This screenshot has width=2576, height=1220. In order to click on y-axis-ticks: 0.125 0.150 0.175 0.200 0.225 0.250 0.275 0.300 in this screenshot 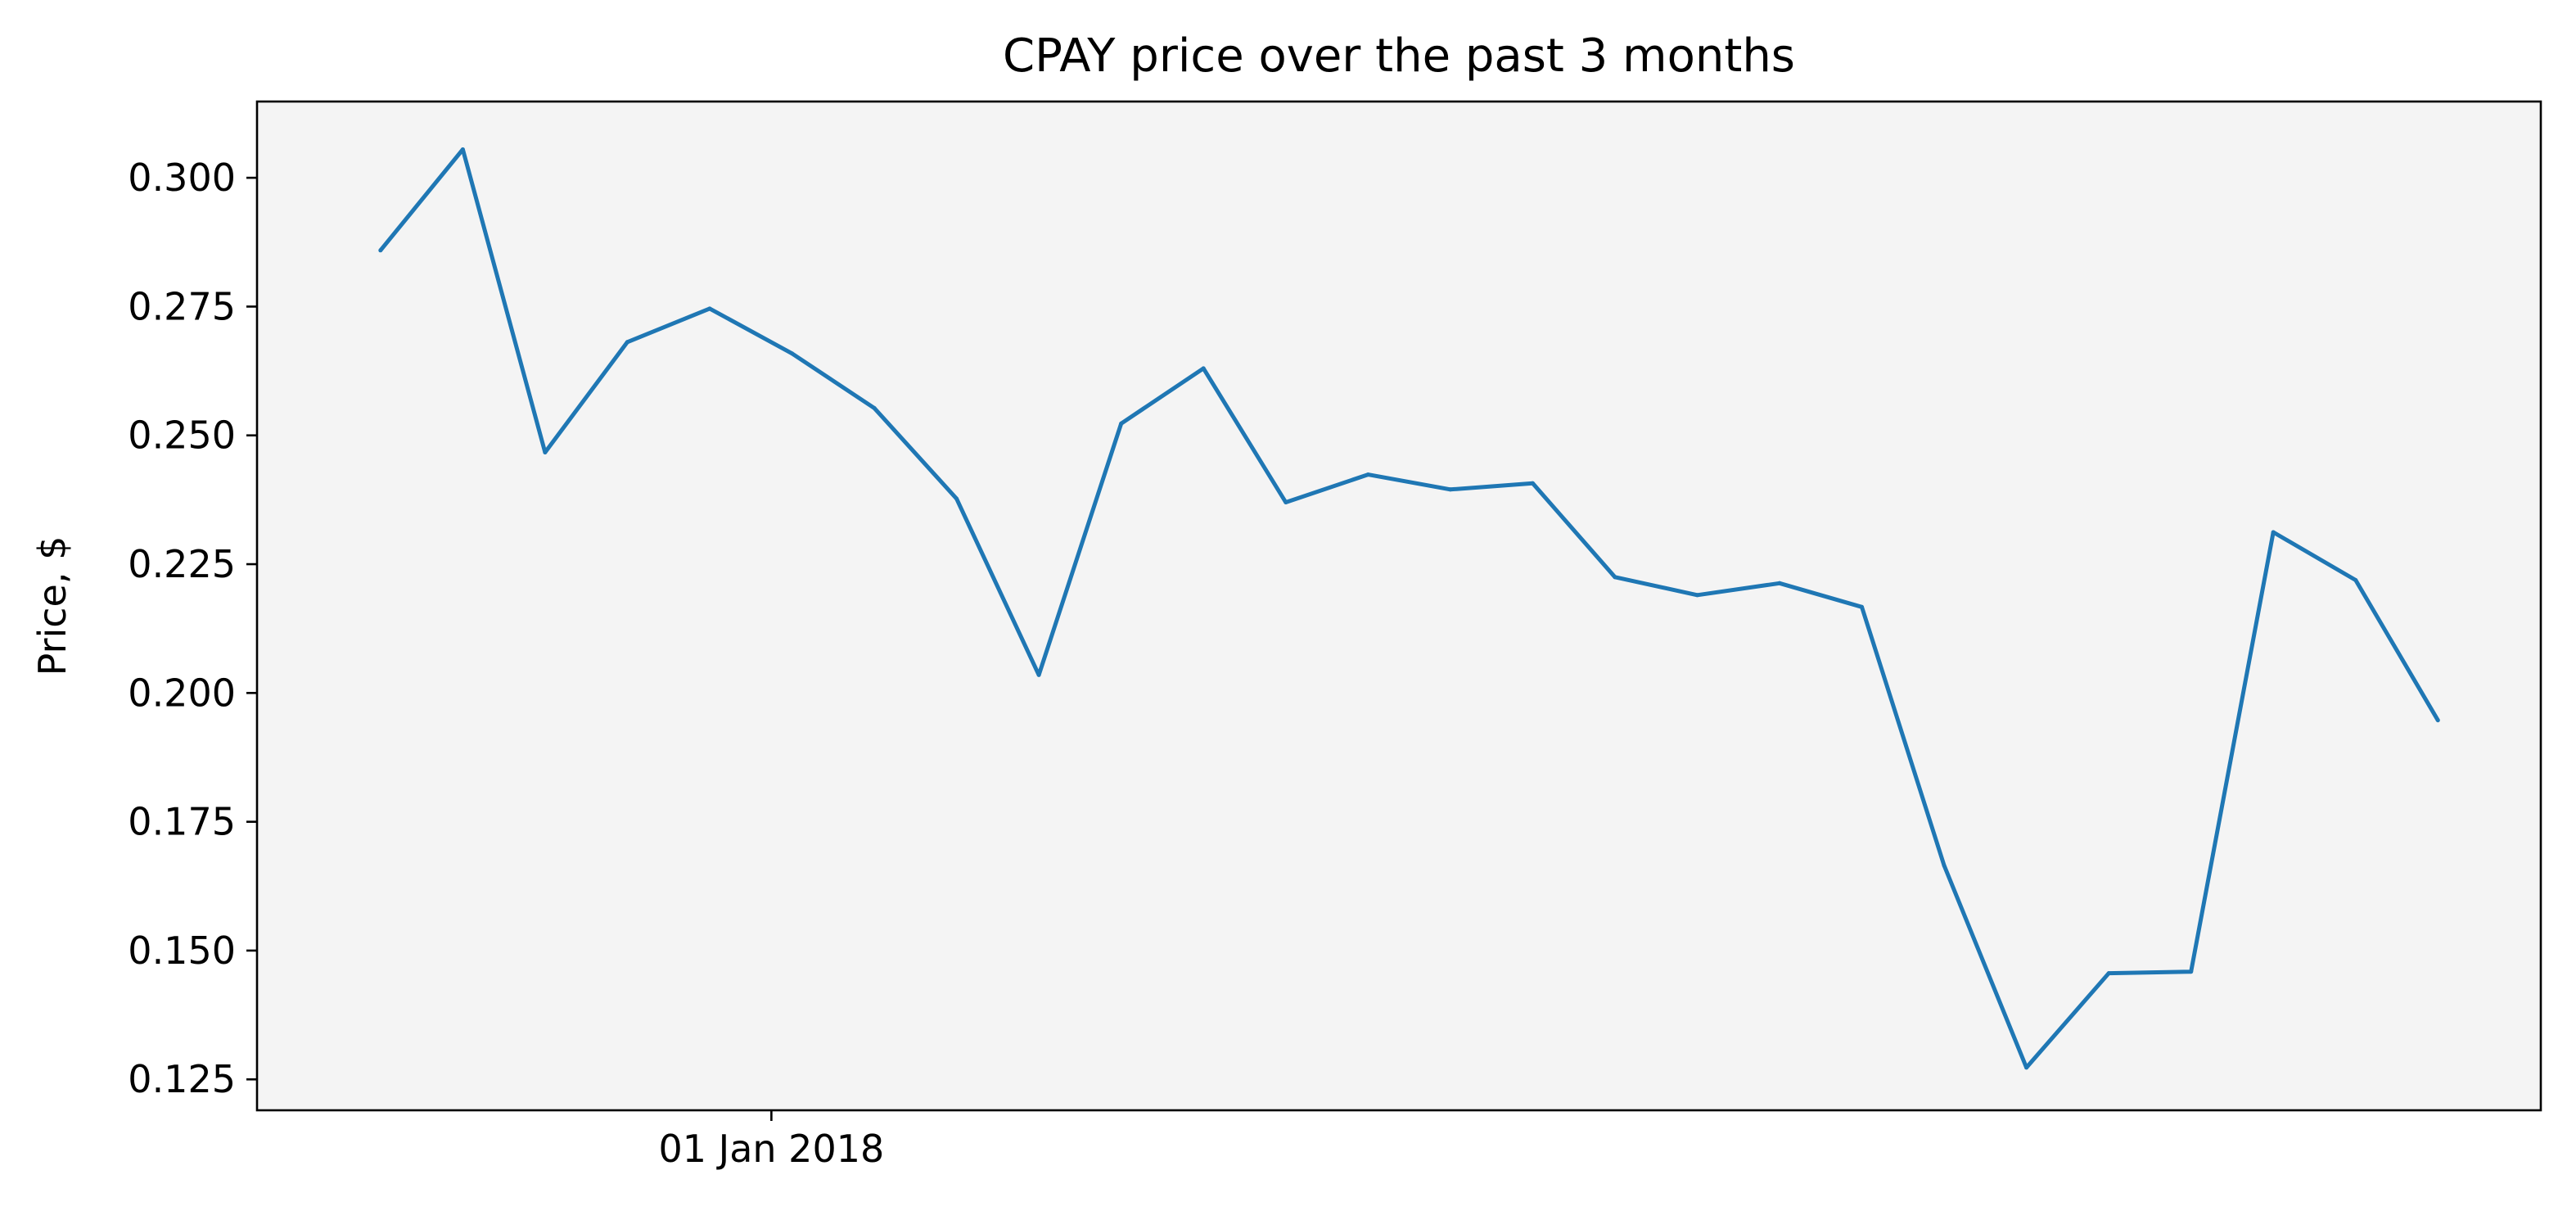, I will do `click(192, 628)`.